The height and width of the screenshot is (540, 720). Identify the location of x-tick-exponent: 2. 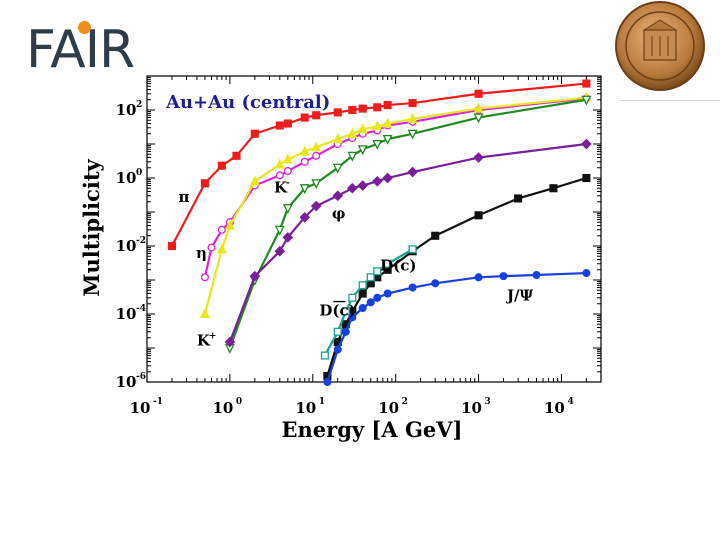
(405, 402).